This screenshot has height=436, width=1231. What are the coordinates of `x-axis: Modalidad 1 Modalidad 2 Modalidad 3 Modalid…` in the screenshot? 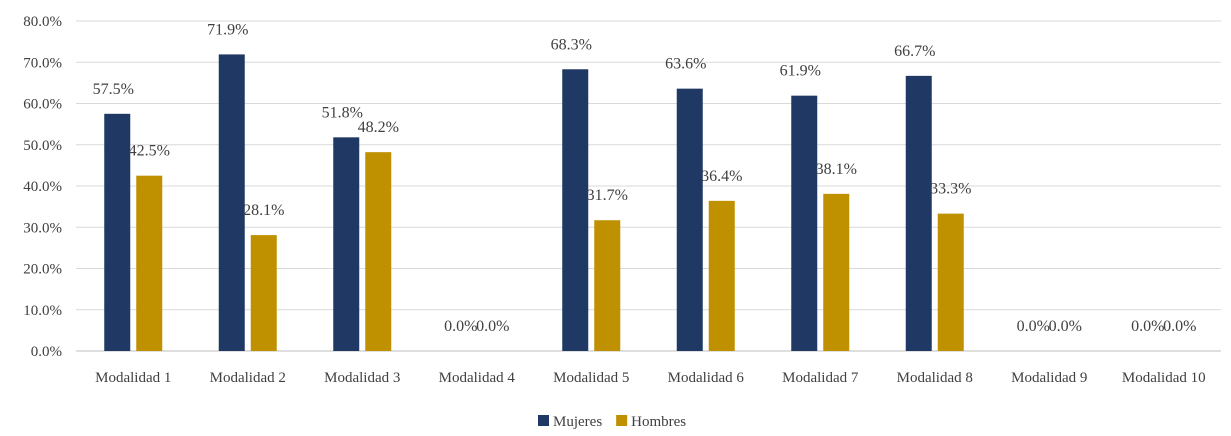 It's located at (650, 378).